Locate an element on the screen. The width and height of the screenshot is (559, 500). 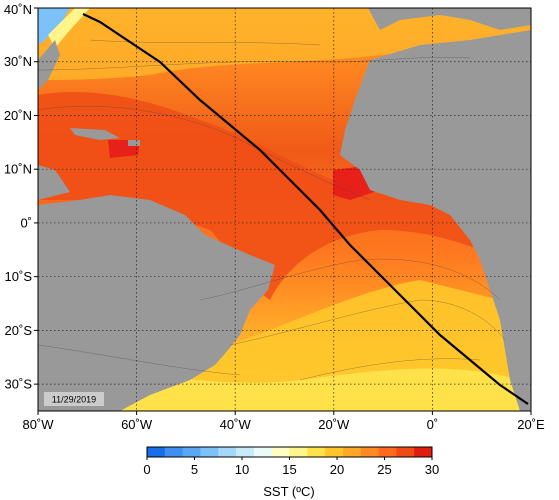
land-north-america is located at coordinates (49, 65).